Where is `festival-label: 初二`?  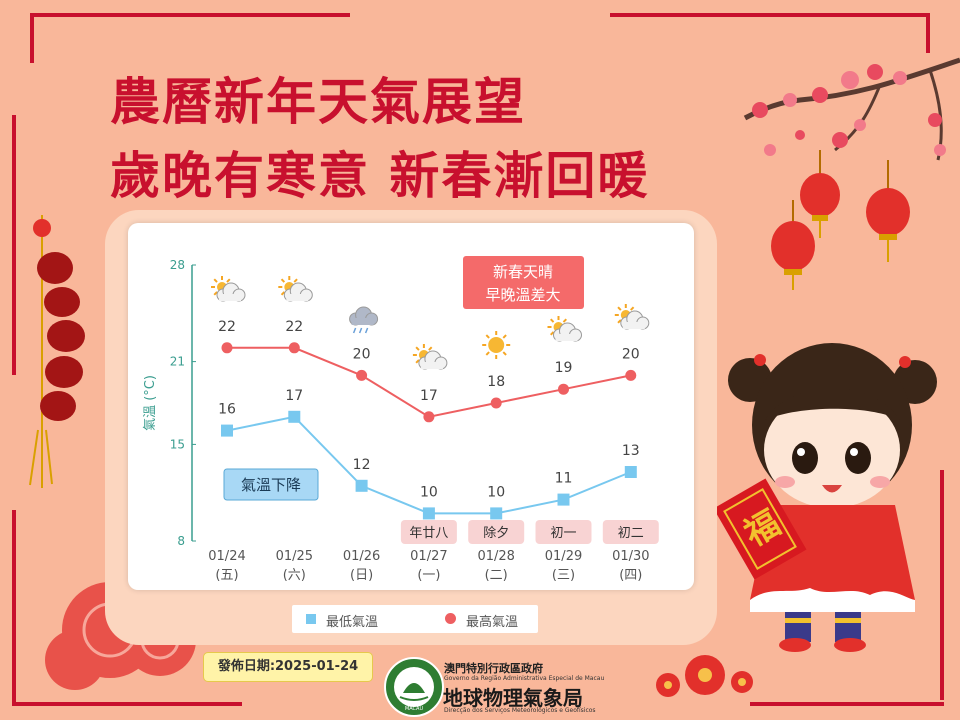 festival-label: 初二 is located at coordinates (631, 533).